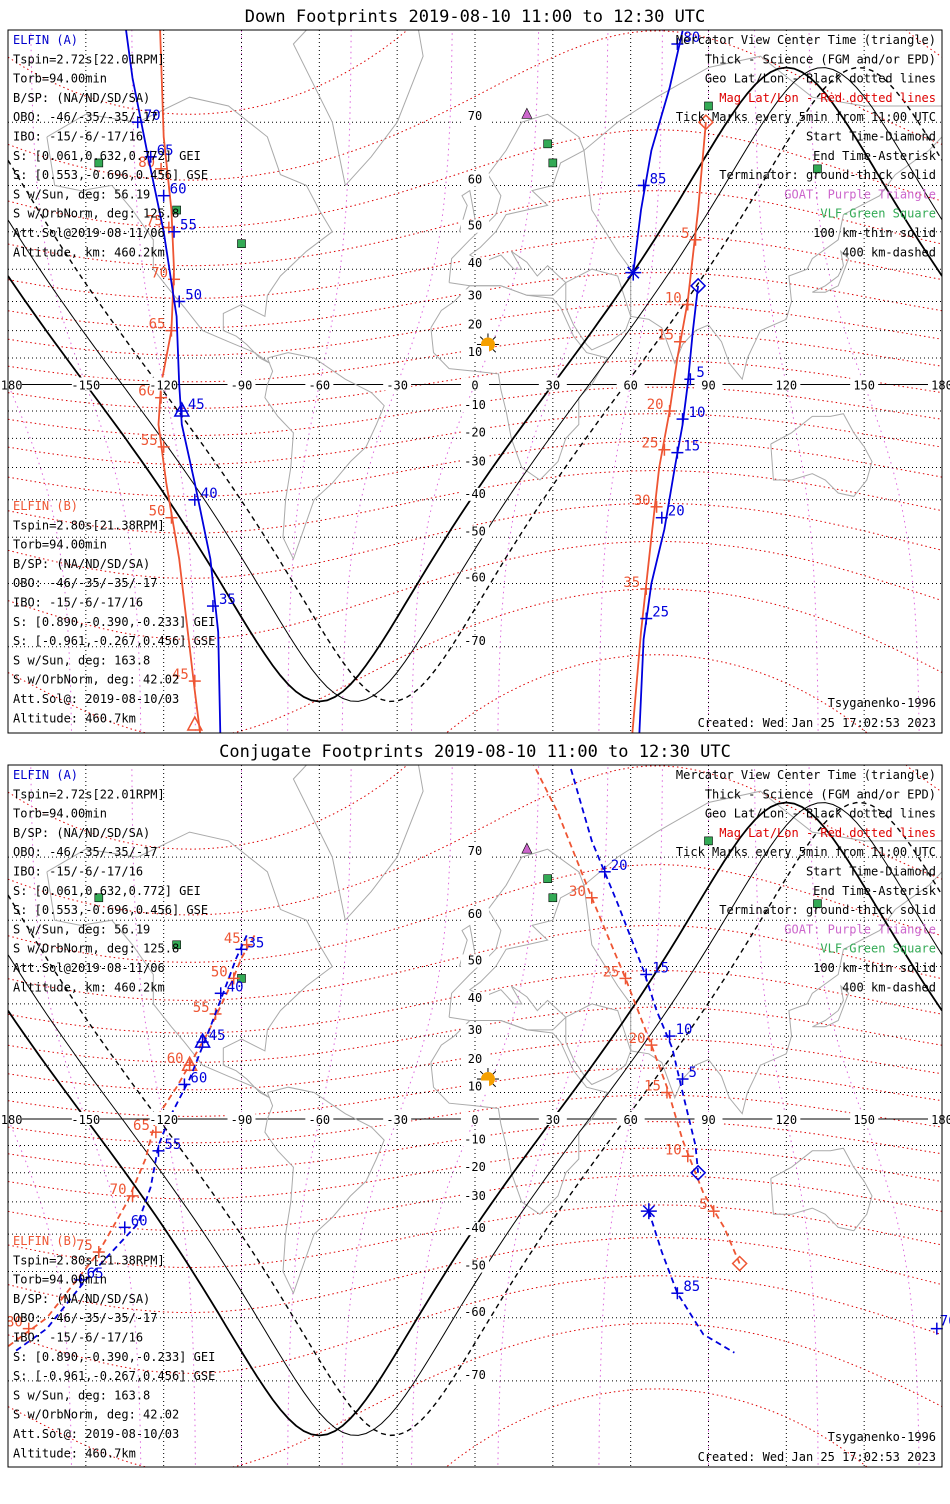 The height and width of the screenshot is (1504, 950). Describe the element at coordinates (242, 386) in the screenshot. I see `lon-tick-label: -90` at that location.